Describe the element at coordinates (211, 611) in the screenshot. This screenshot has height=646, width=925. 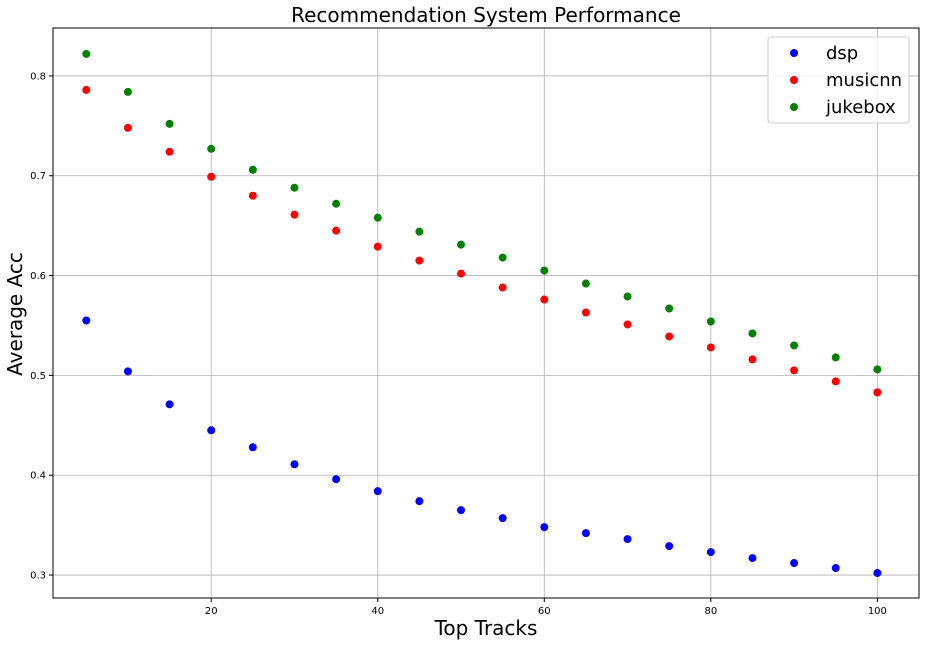
I see `x-tick-label: 20` at that location.